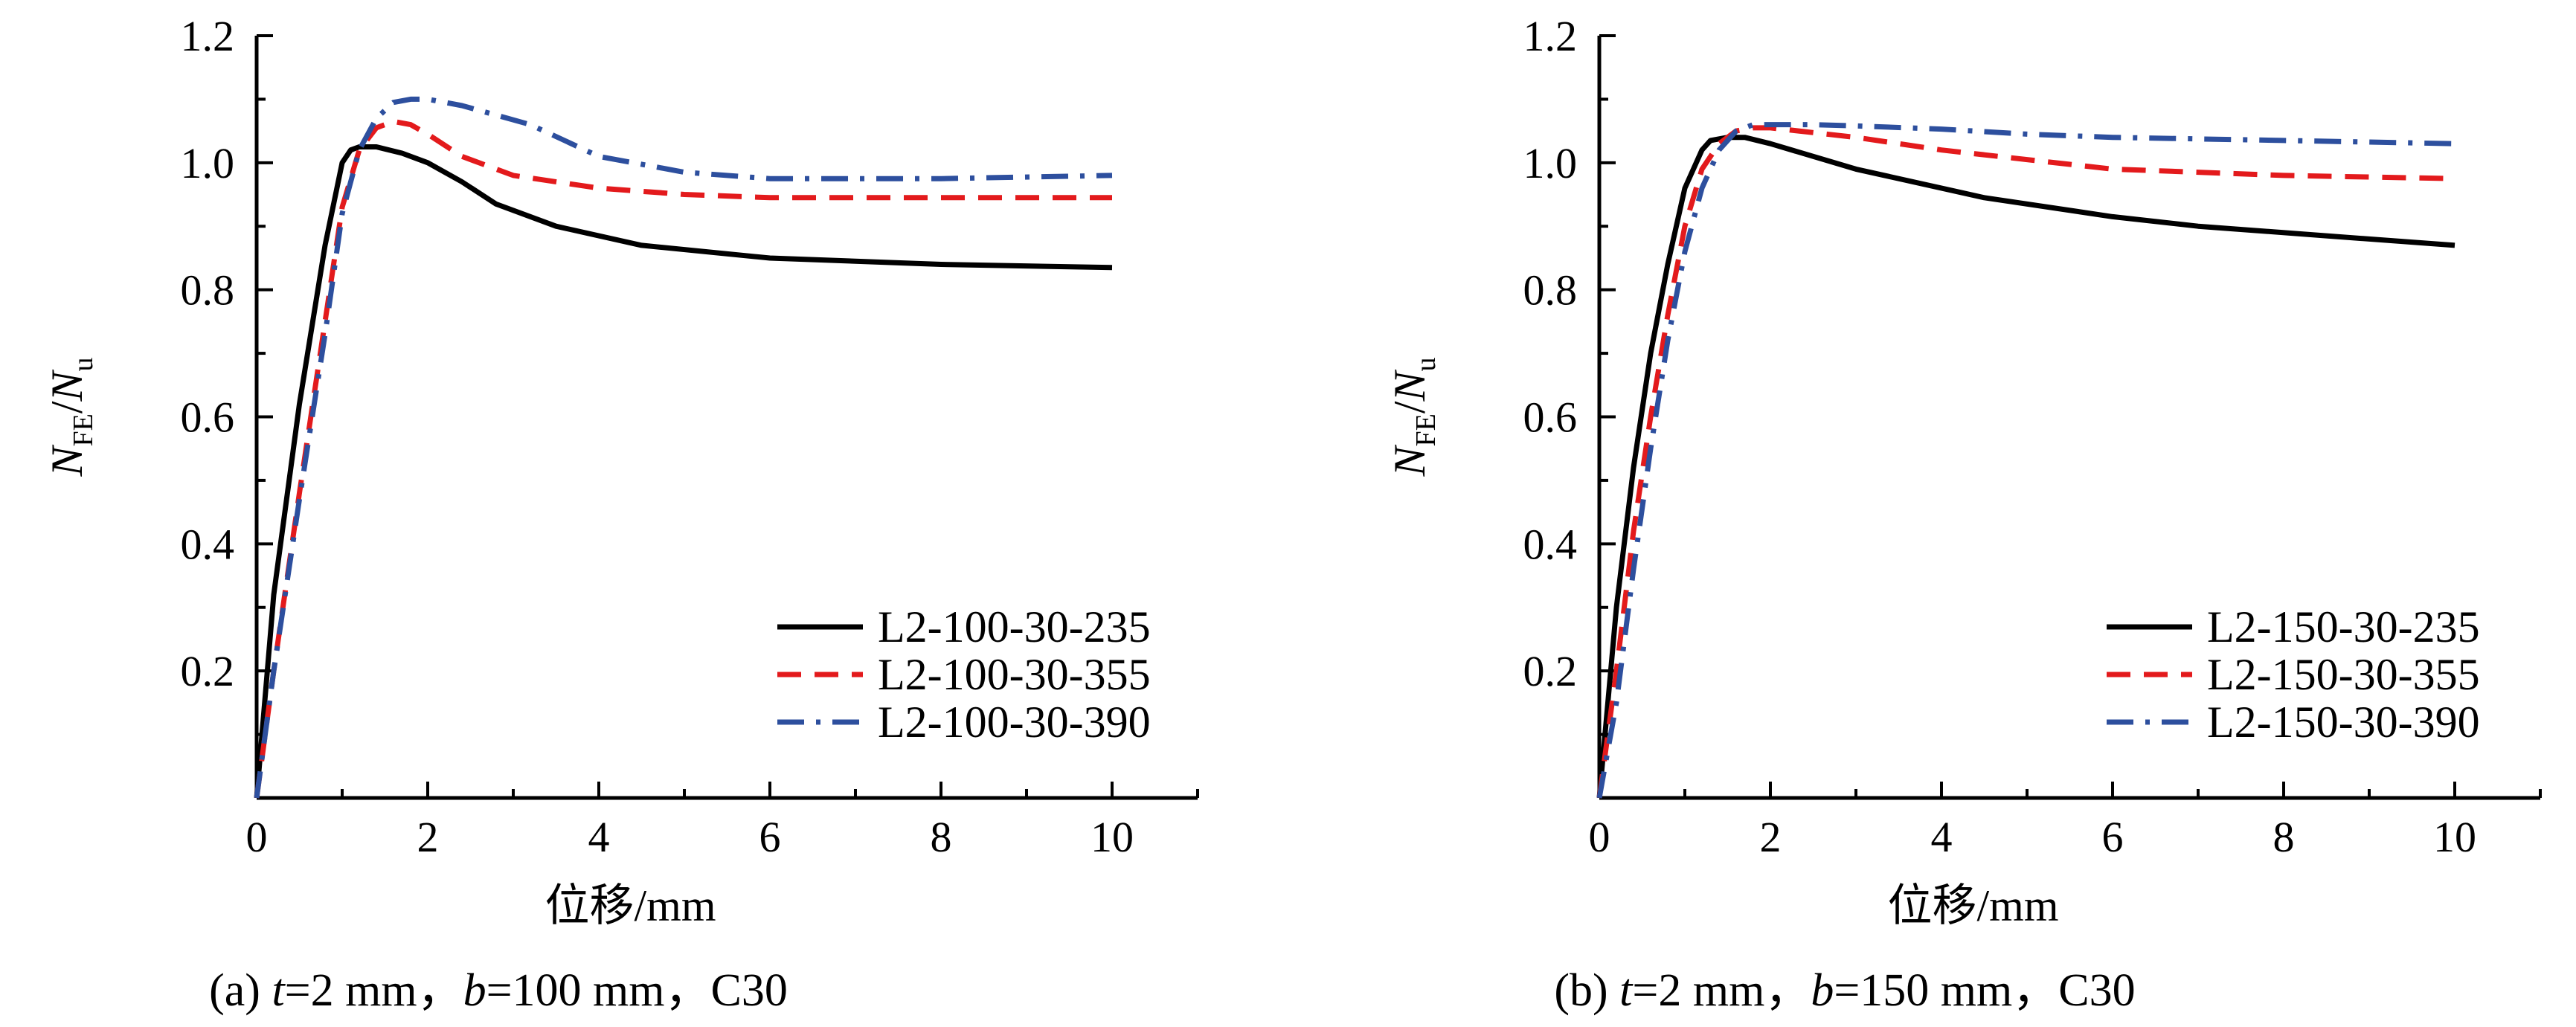 The height and width of the screenshot is (1027, 2576). What do you see at coordinates (1586, 991) in the screenshot?
I see `caption-prefix: (b)` at bounding box center [1586, 991].